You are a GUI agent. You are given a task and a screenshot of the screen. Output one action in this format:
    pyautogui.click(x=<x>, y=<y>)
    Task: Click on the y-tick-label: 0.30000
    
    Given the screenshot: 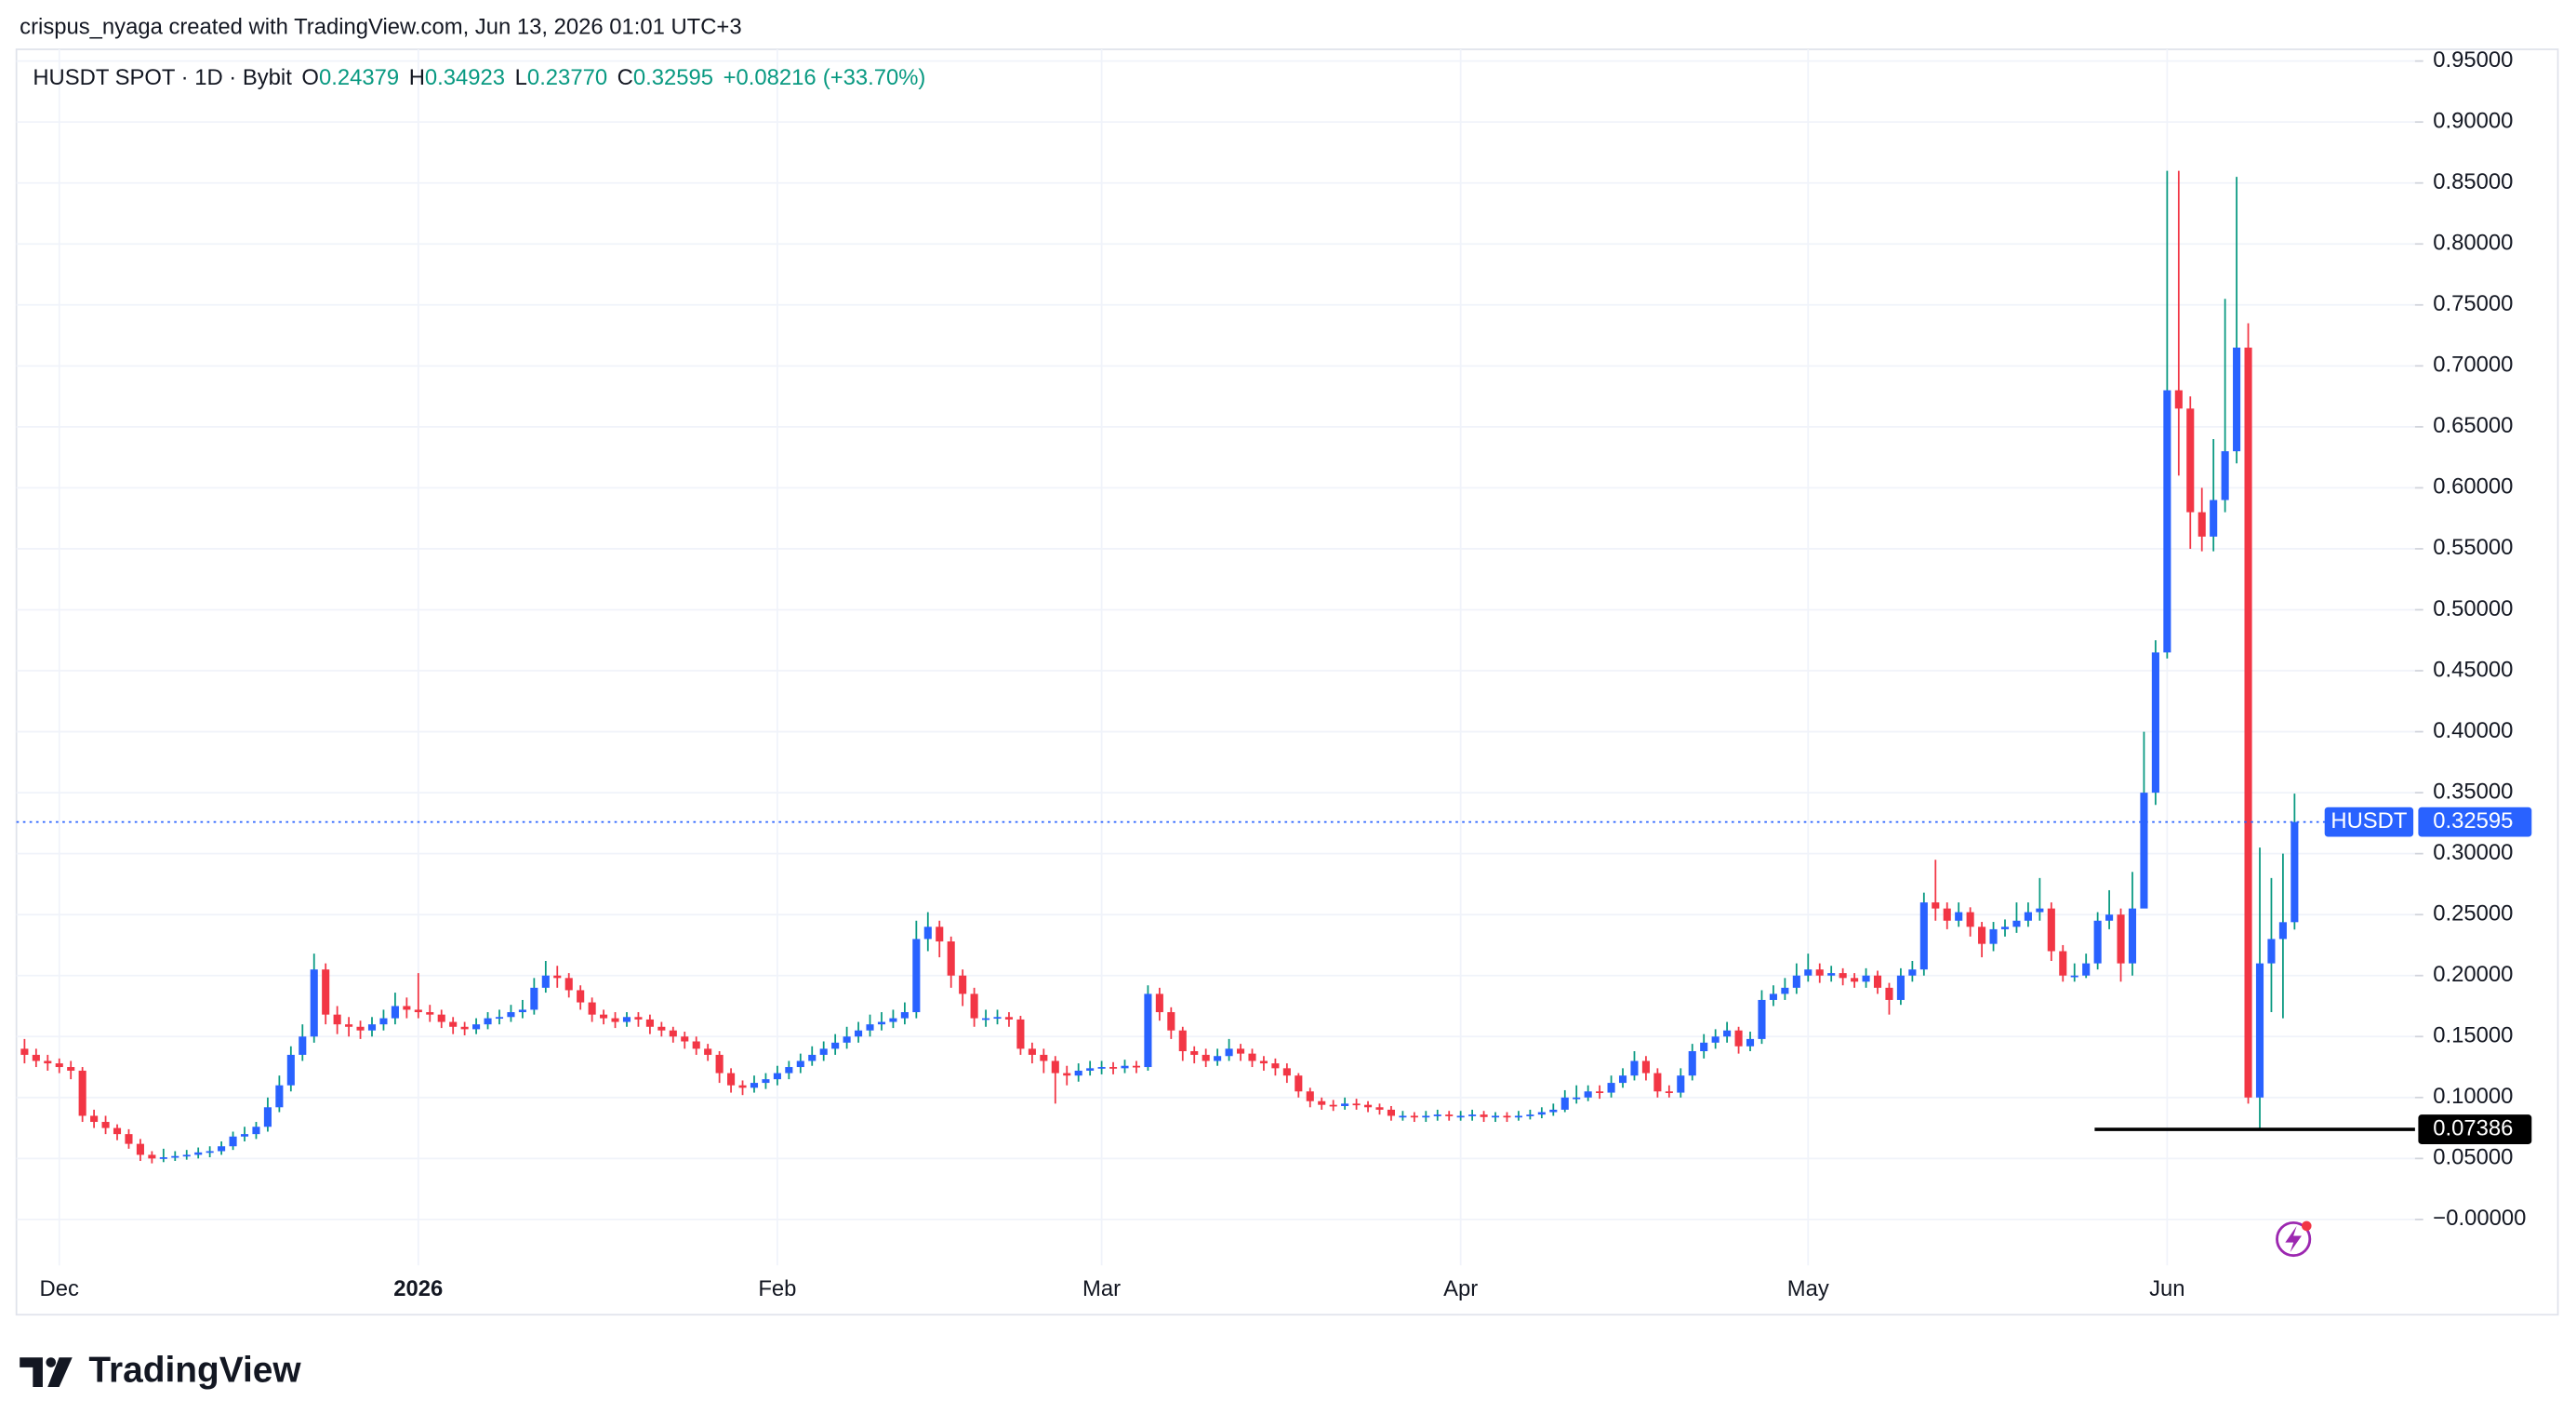 What is the action you would take?
    pyautogui.click(x=2473, y=852)
    